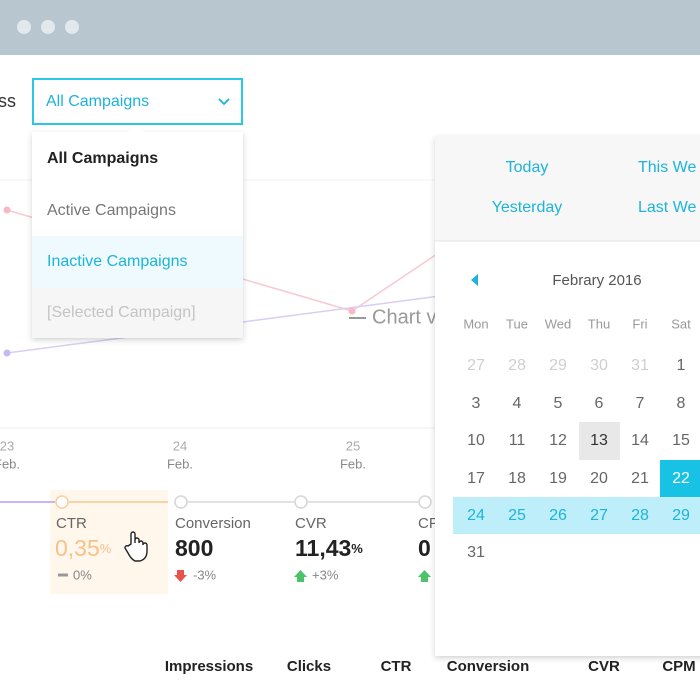 This screenshot has height=700, width=700. What do you see at coordinates (558, 478) in the screenshot?
I see `day: 19` at bounding box center [558, 478].